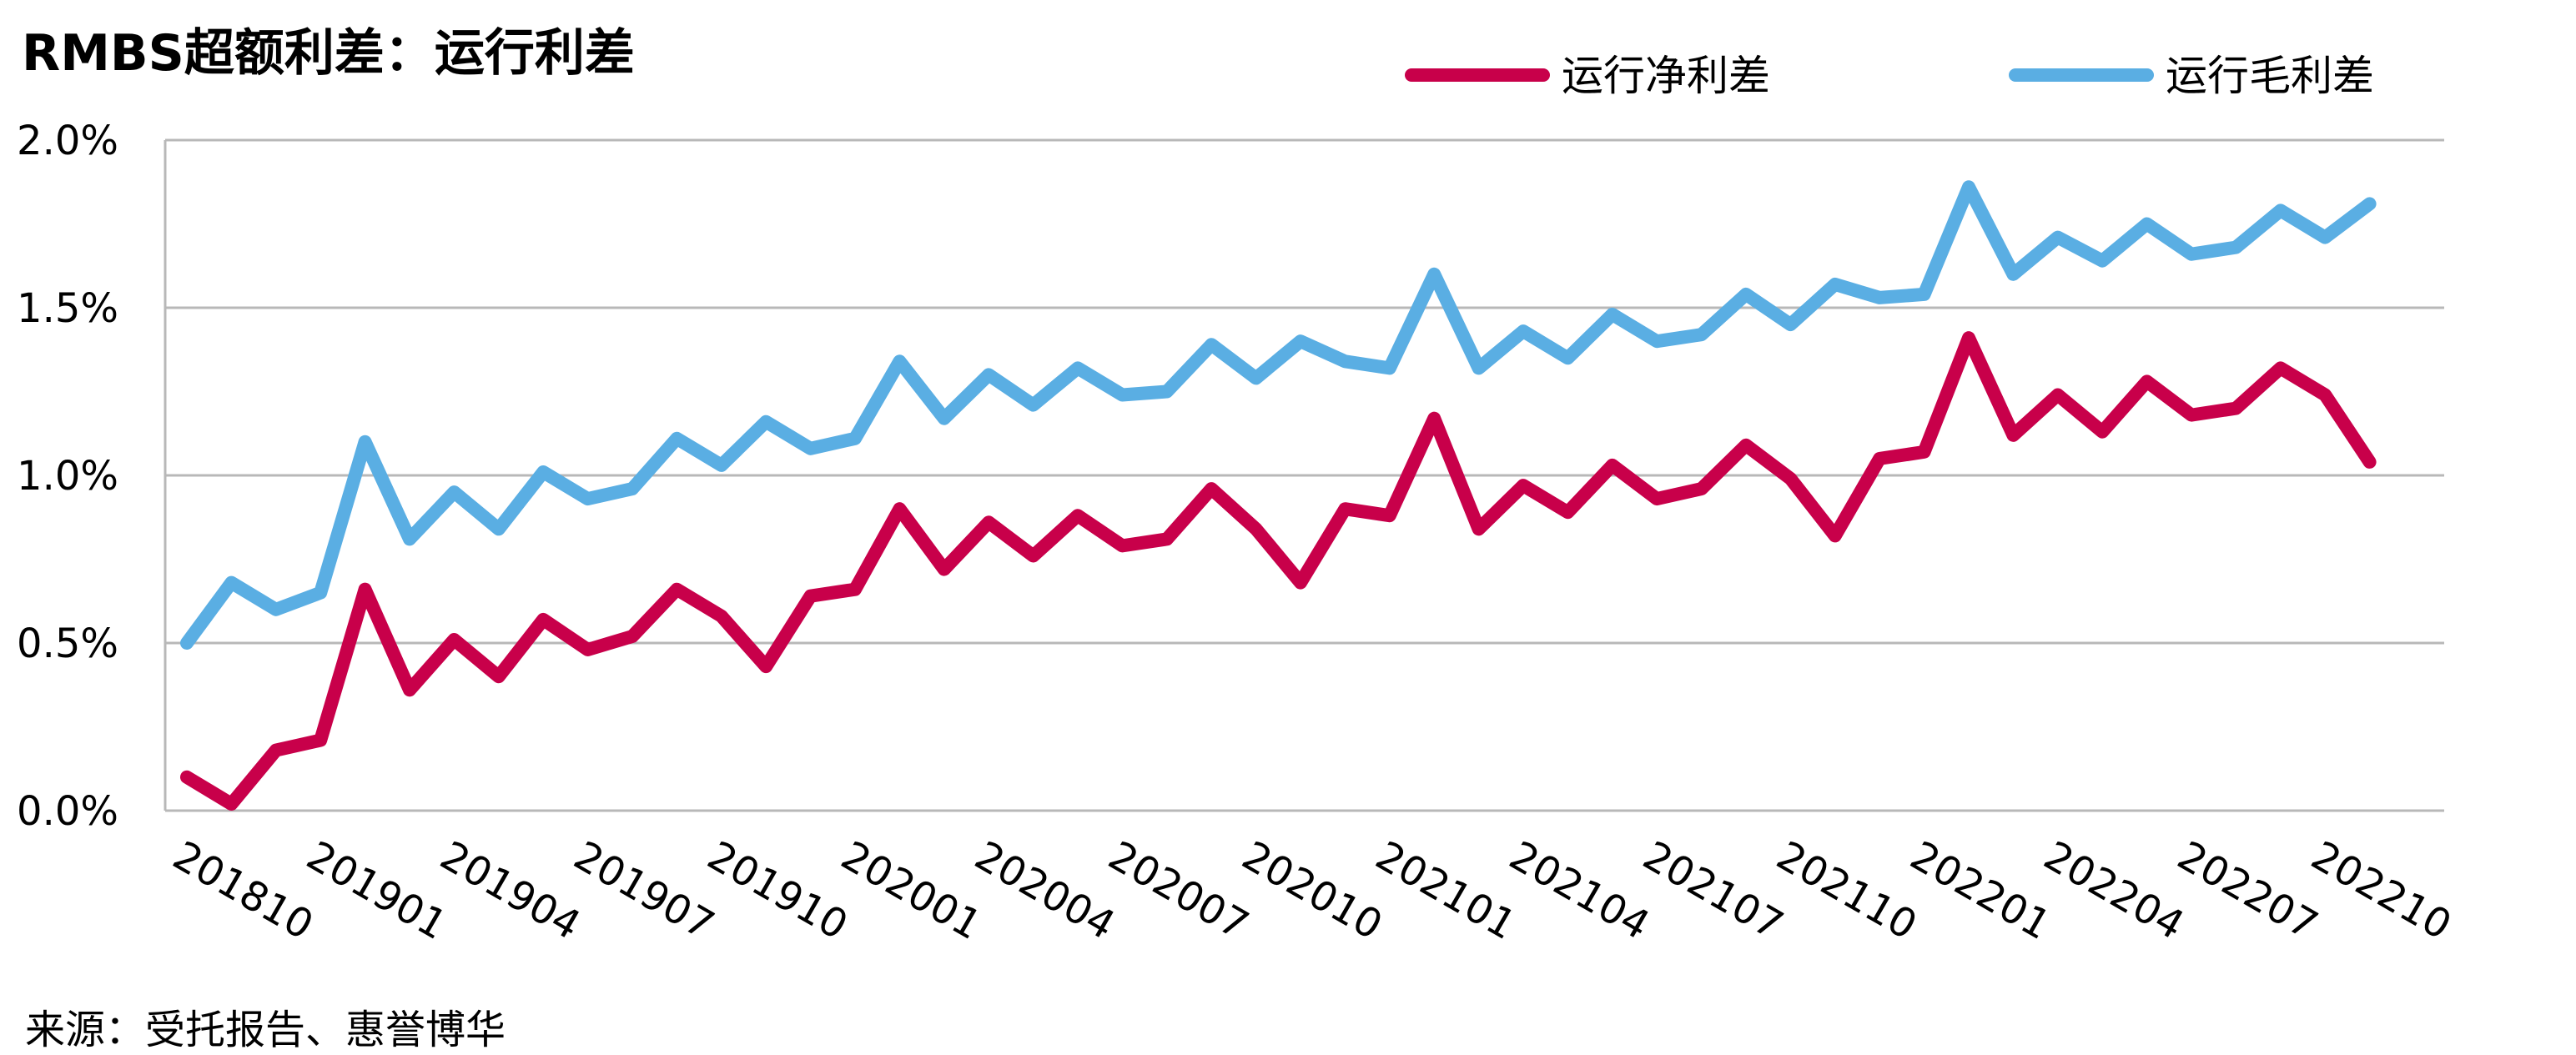  Describe the element at coordinates (1666, 76) in the screenshot. I see `legend-label: 运行净利差` at that location.